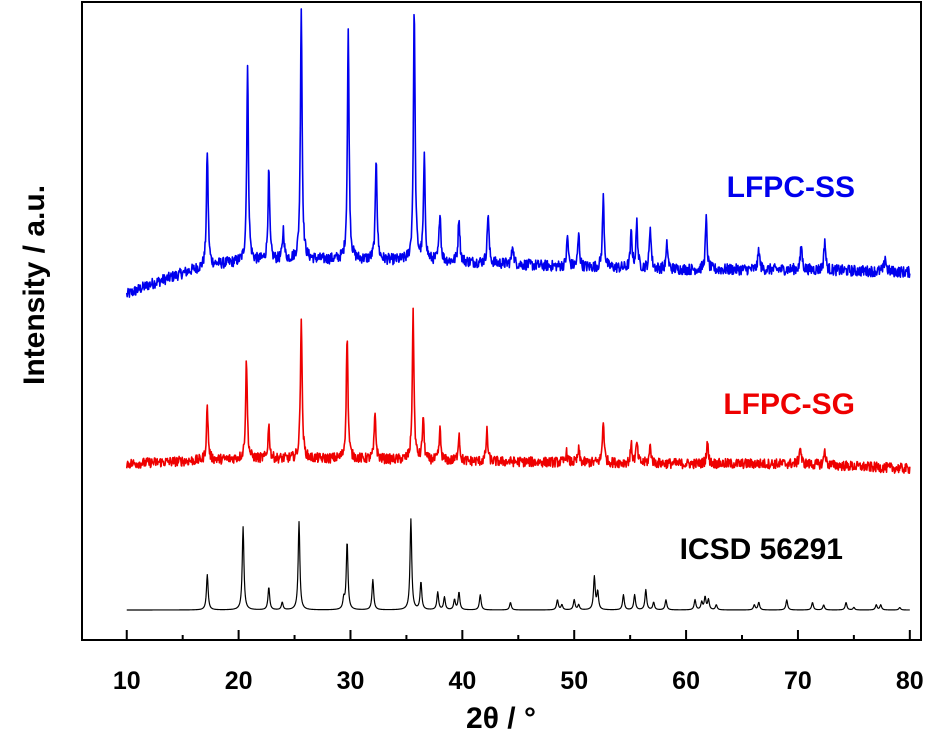 The height and width of the screenshot is (737, 925). What do you see at coordinates (127, 681) in the screenshot?
I see `x-tick-label: 10` at bounding box center [127, 681].